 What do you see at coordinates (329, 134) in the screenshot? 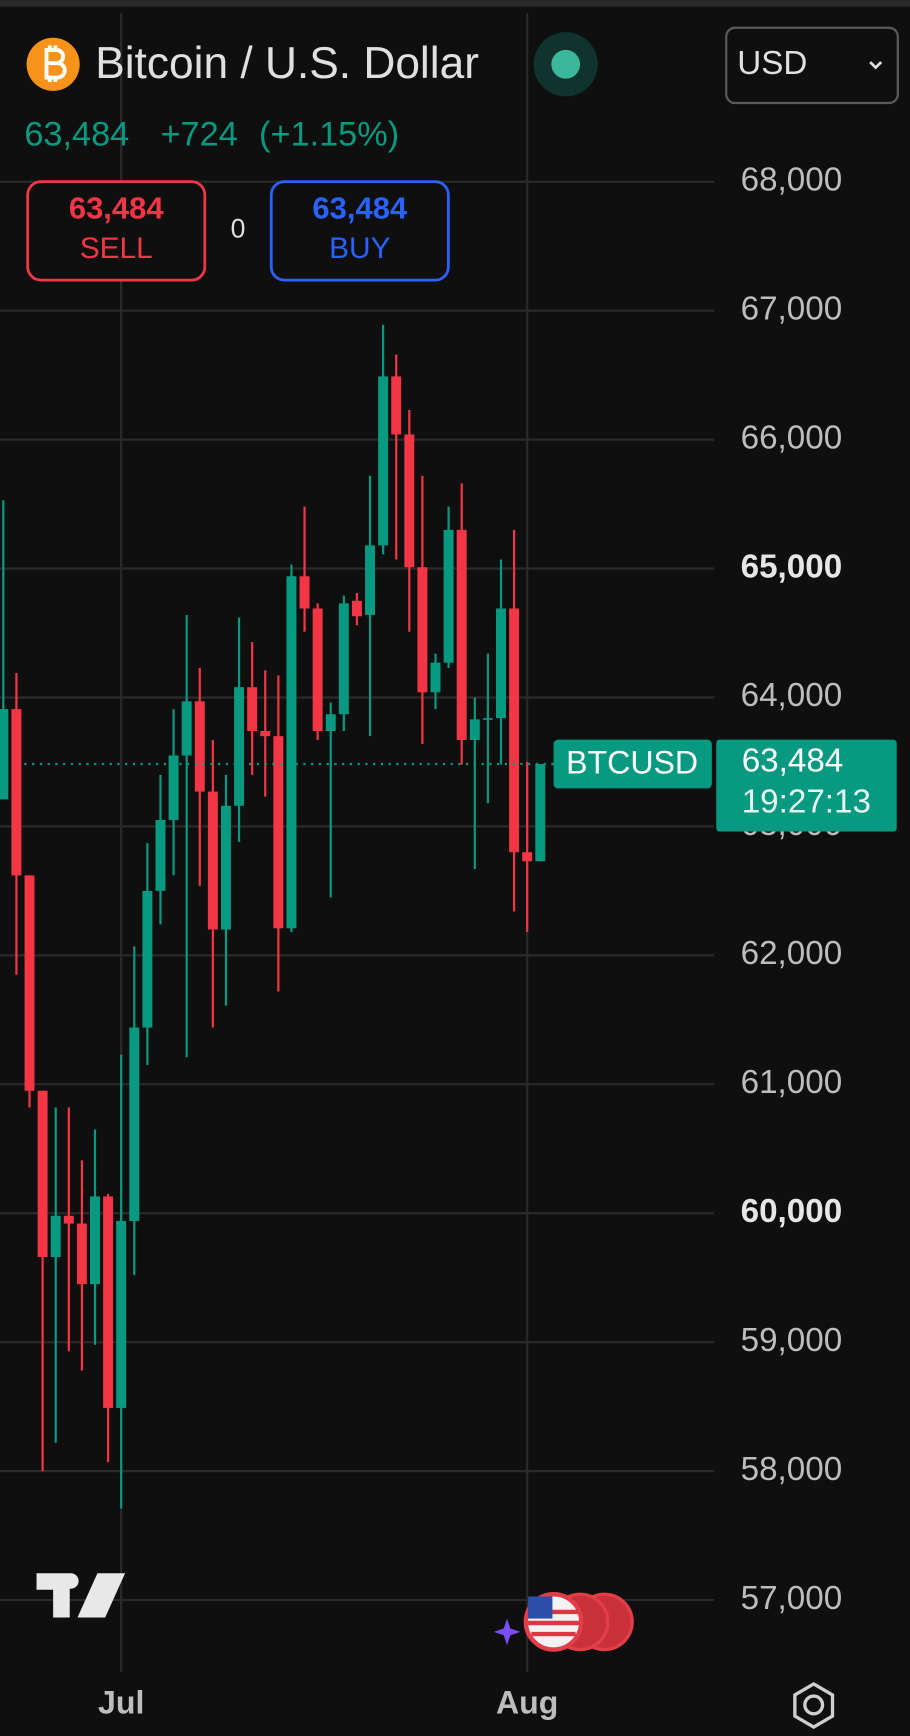
I see `price-change-pct: (+1.15%)` at bounding box center [329, 134].